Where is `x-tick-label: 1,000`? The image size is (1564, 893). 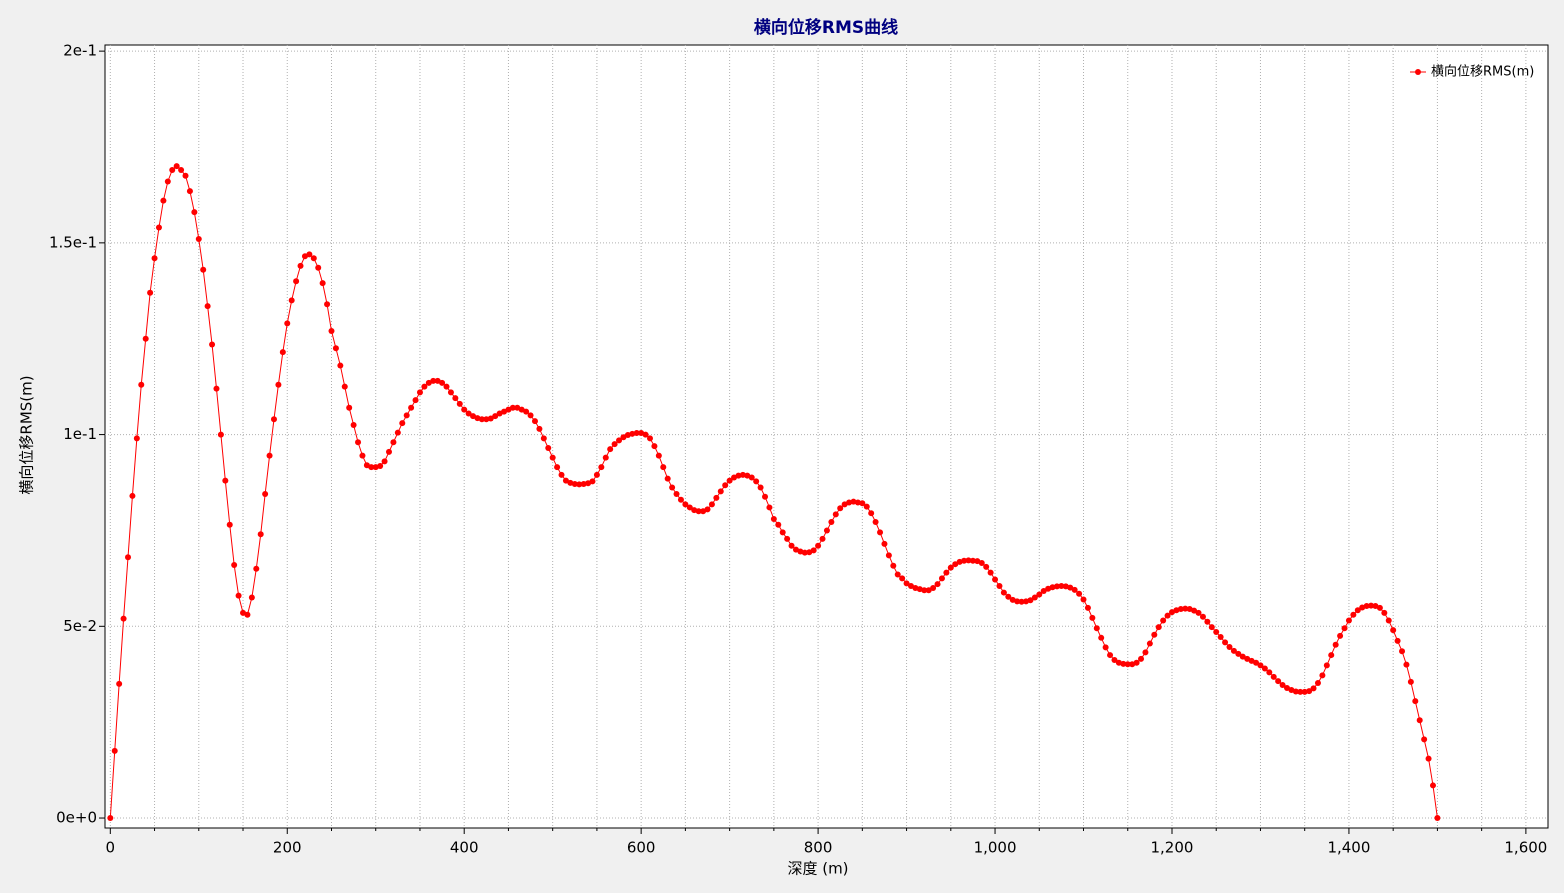
x-tick-label: 1,000 is located at coordinates (995, 848).